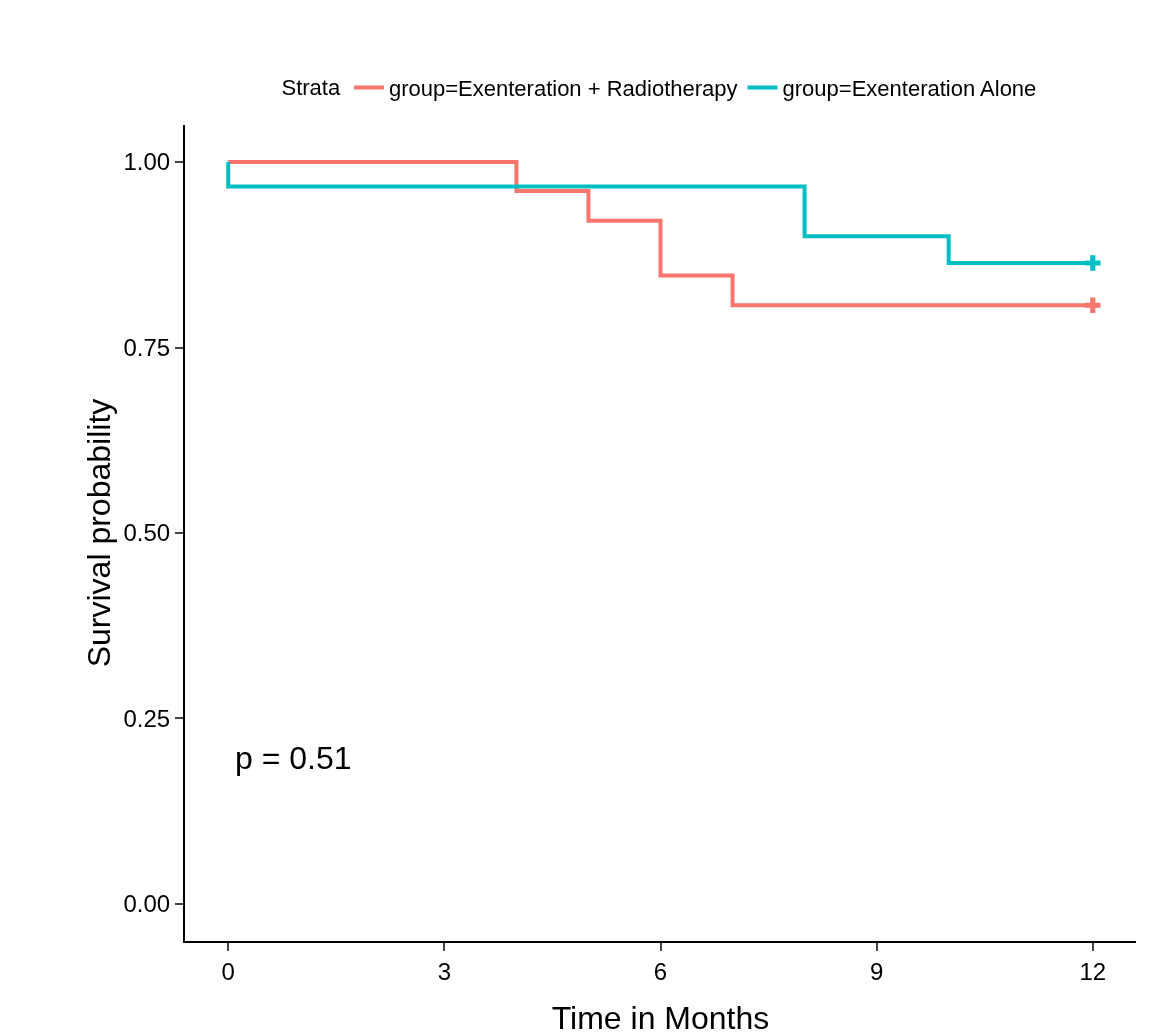  I want to click on legend-label: group=Exenteration Alone, so click(909, 89).